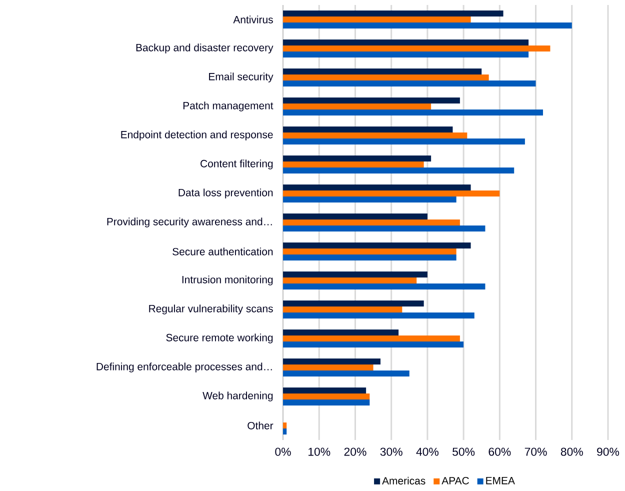 Image resolution: width=625 pixels, height=491 pixels. What do you see at coordinates (228, 107) in the screenshot?
I see `y-tick-label: Patch management` at bounding box center [228, 107].